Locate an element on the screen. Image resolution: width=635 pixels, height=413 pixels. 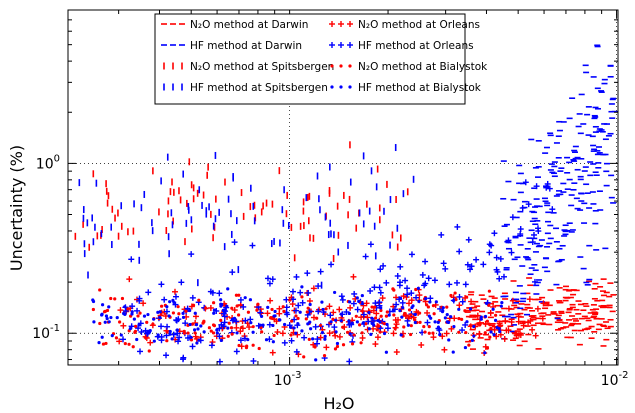
legend-marker is located at coordinates (350, 45).